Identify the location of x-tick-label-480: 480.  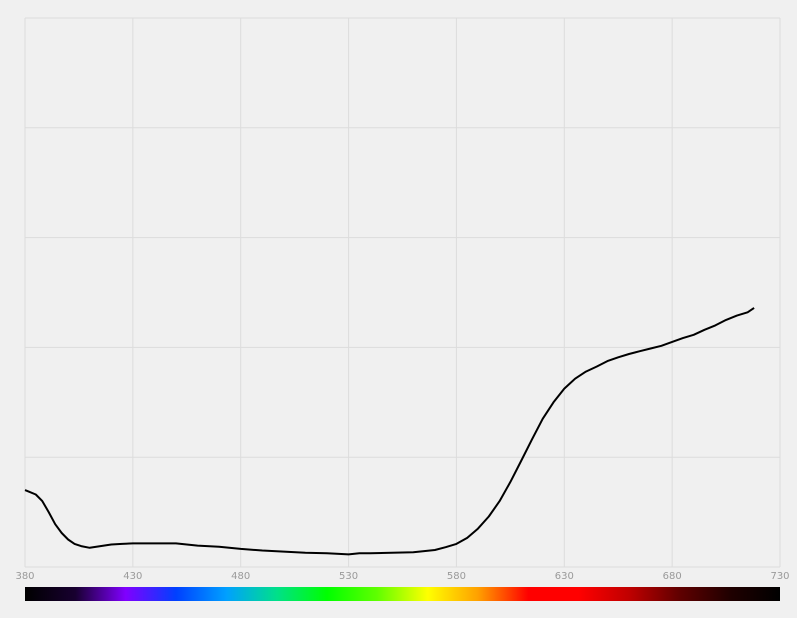
(240, 576).